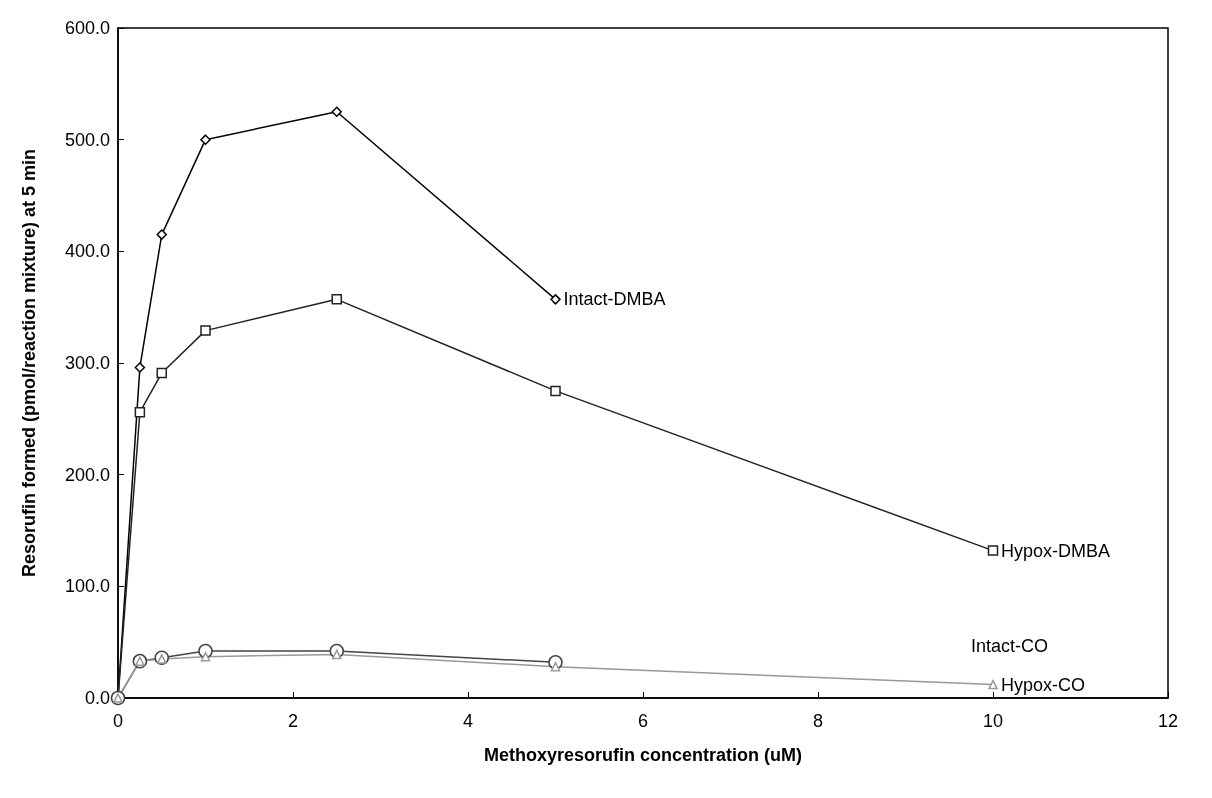 This screenshot has height=798, width=1212. What do you see at coordinates (1056, 550) in the screenshot?
I see `series-label: Hypox-DMBA` at bounding box center [1056, 550].